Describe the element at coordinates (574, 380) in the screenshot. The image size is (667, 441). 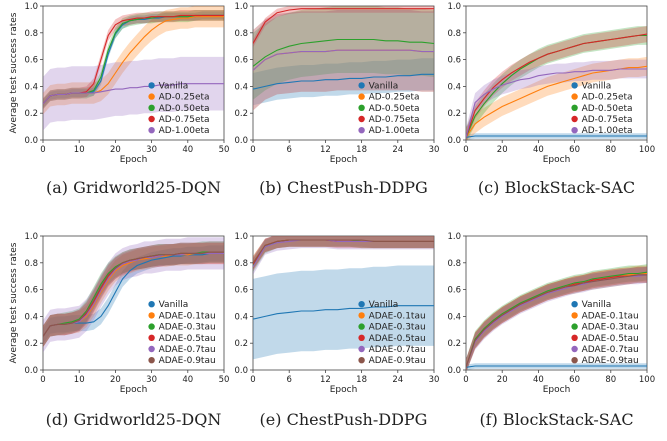
I see `x-tick-label: 60` at that location.